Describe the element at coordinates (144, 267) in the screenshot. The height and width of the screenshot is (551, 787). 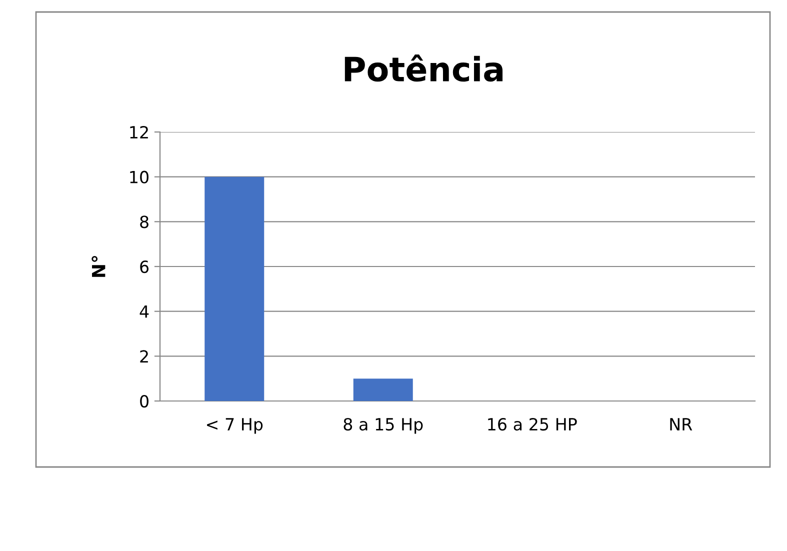
I see `y-tick-label: 6` at that location.